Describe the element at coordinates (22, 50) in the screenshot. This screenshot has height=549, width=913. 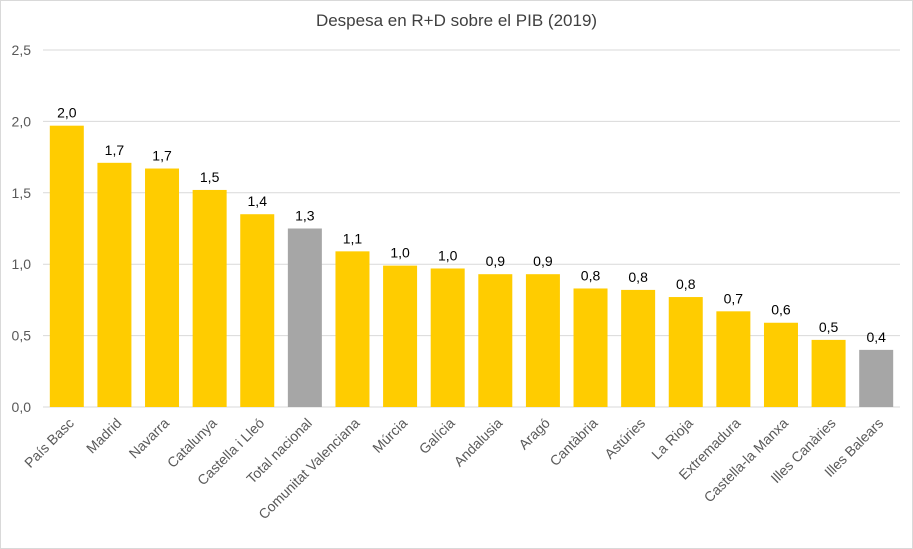
I see `y-tick-label: 2,5` at that location.